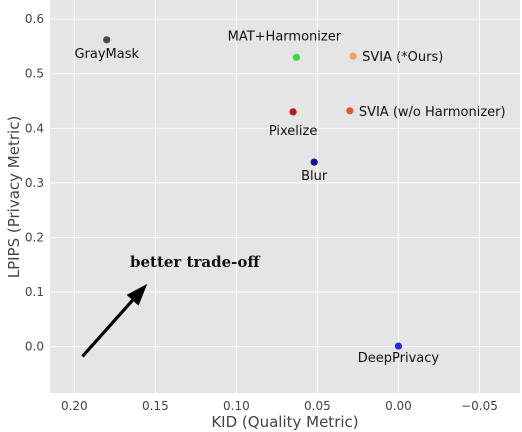  Describe the element at coordinates (293, 131) in the screenshot. I see `point-label: Pixelize` at that location.